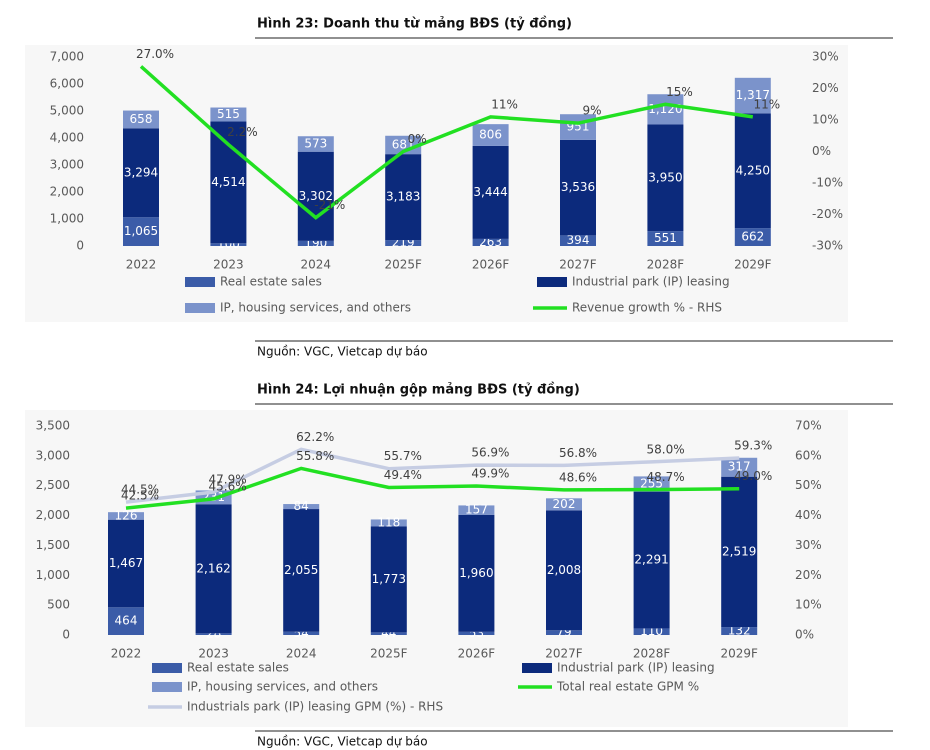 This screenshot has width=930, height=750. What do you see at coordinates (403, 265) in the screenshot?
I see `x-tick-label: 2025F` at bounding box center [403, 265].